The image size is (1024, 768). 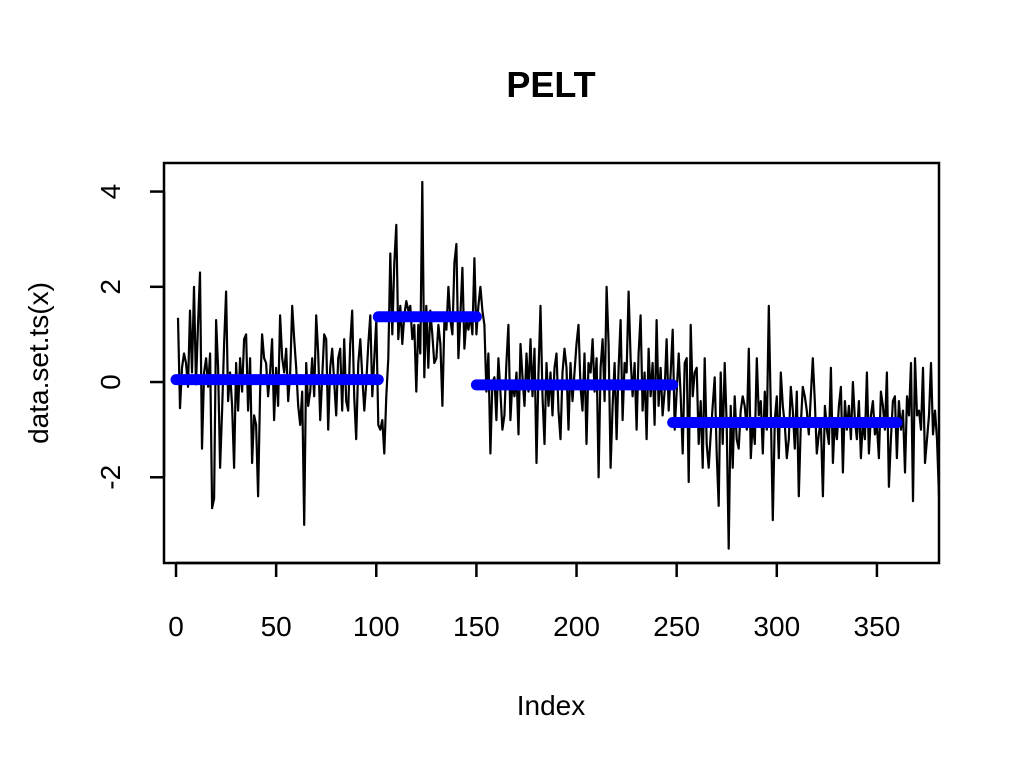 I want to click on x-tick-label: 50, so click(x=276, y=626).